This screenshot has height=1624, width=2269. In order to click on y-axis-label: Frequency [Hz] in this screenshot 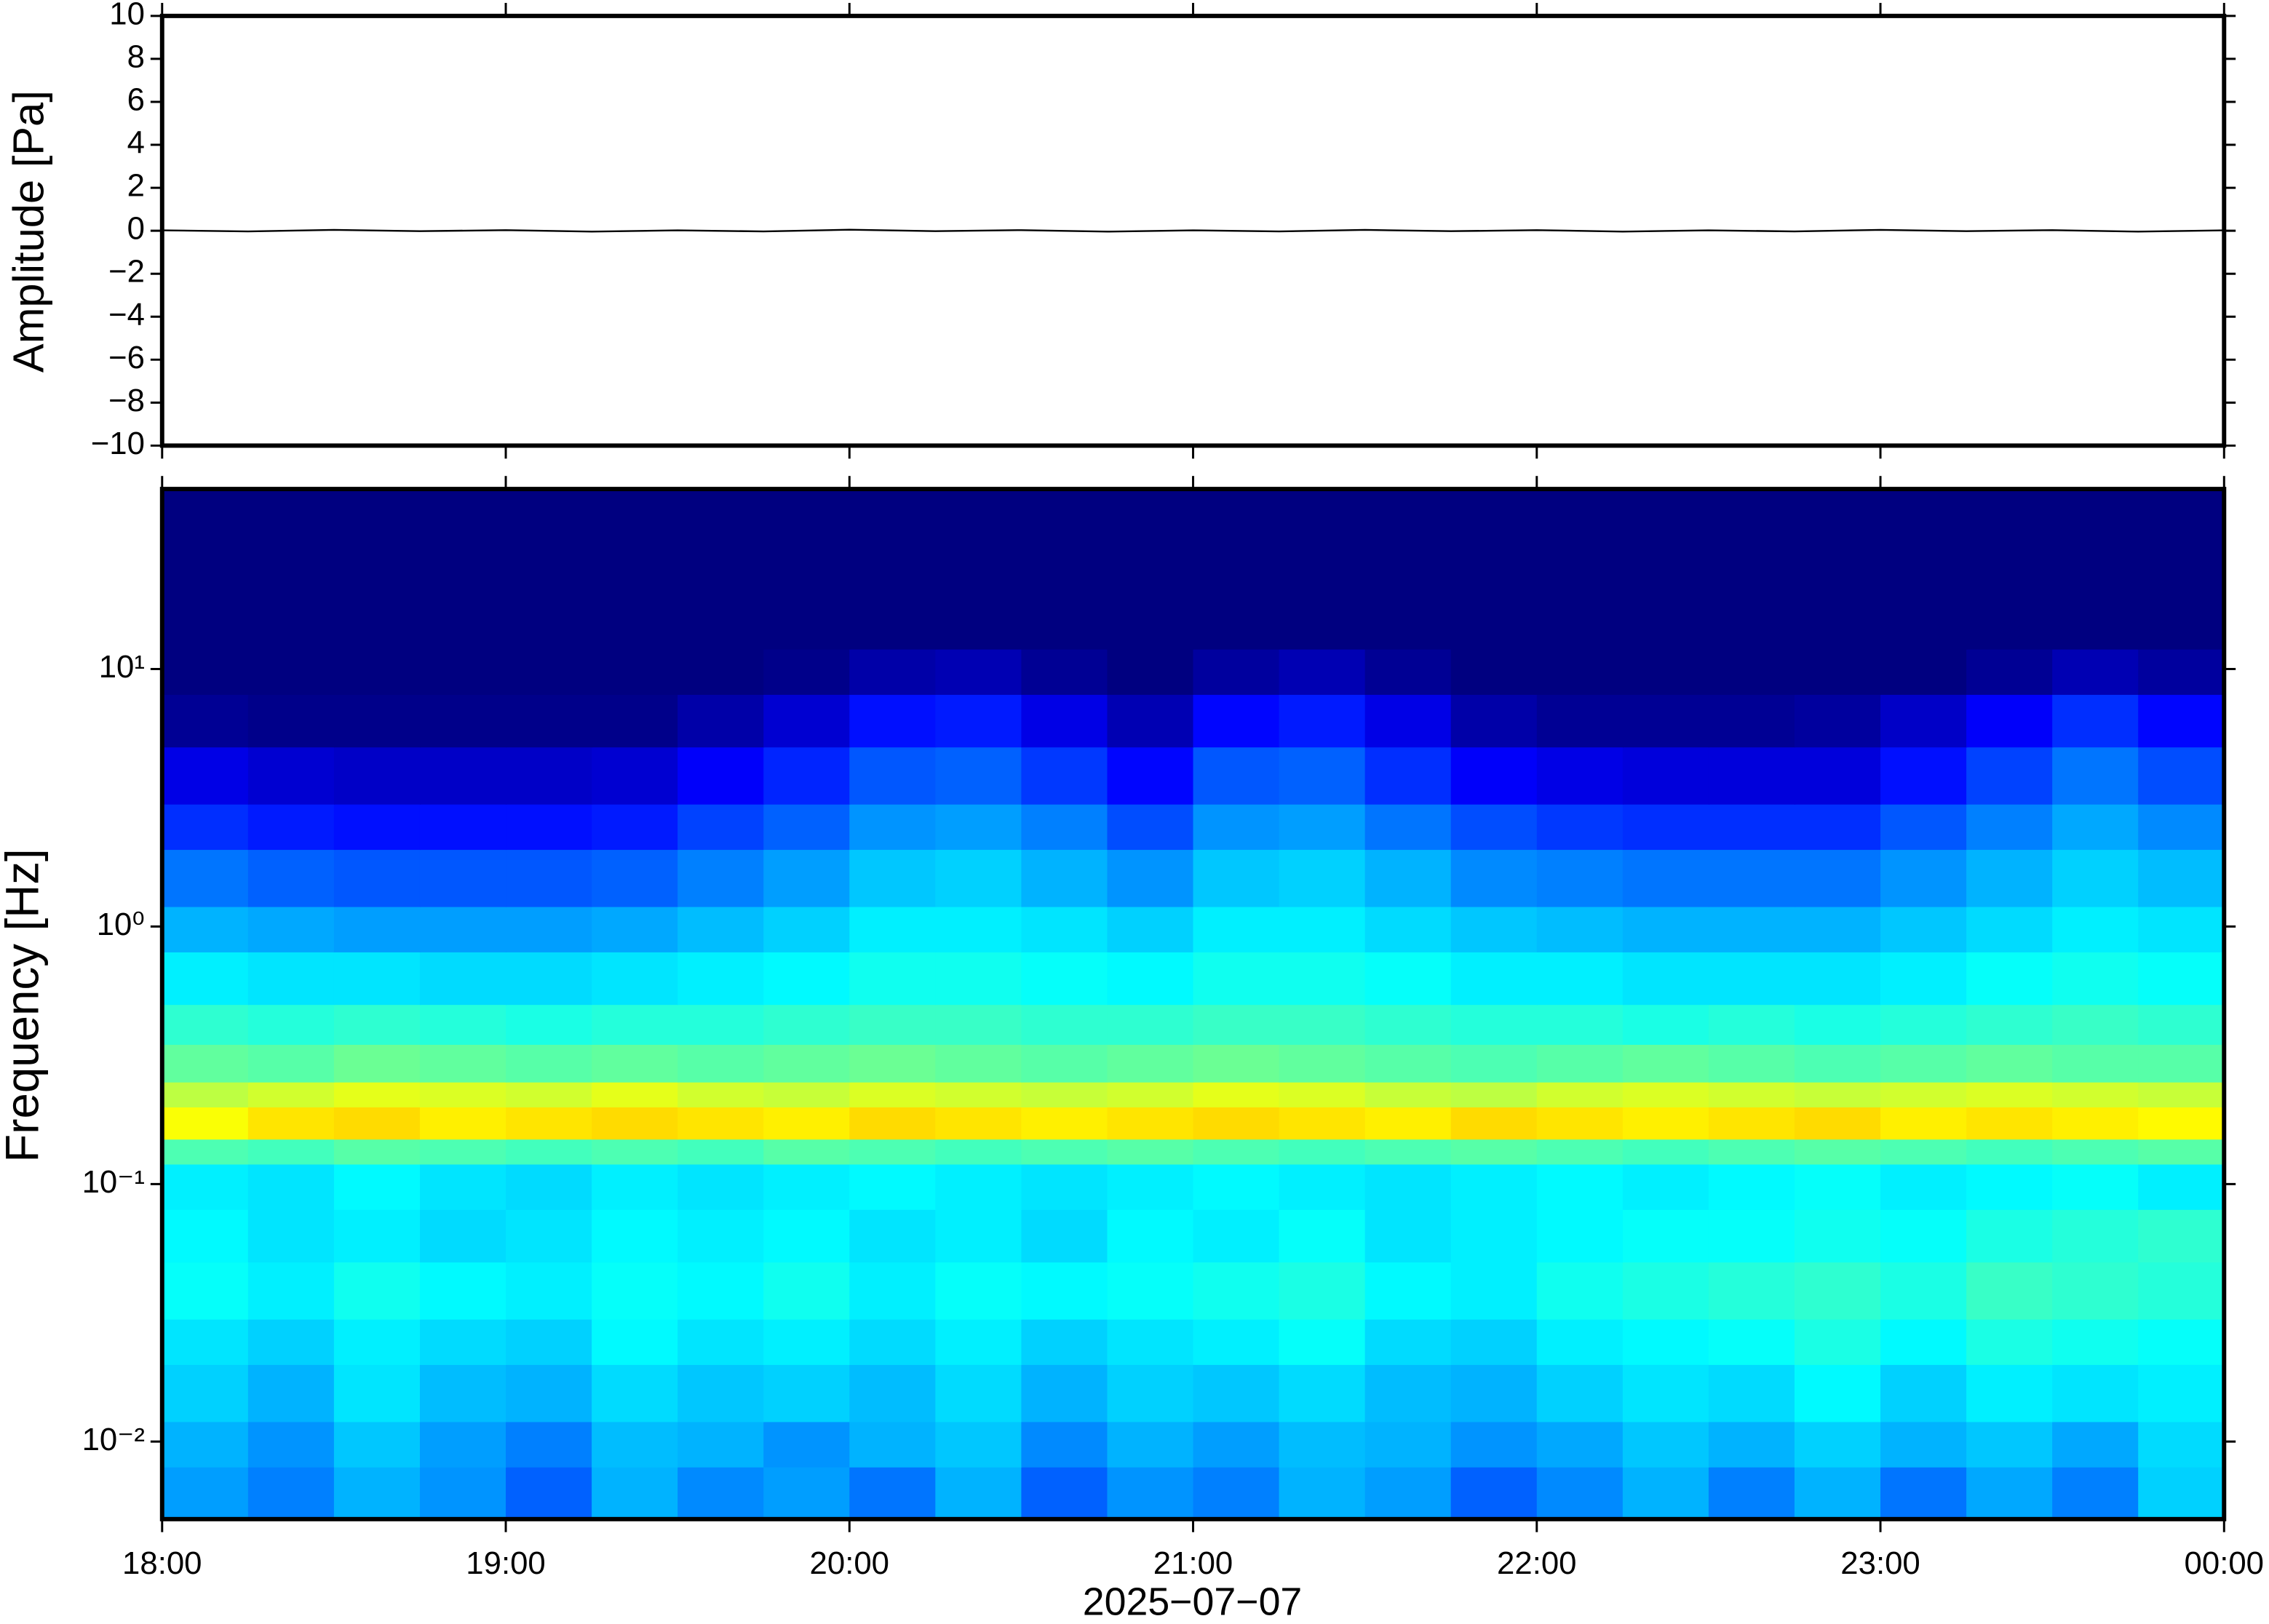, I will do `click(24, 1005)`.